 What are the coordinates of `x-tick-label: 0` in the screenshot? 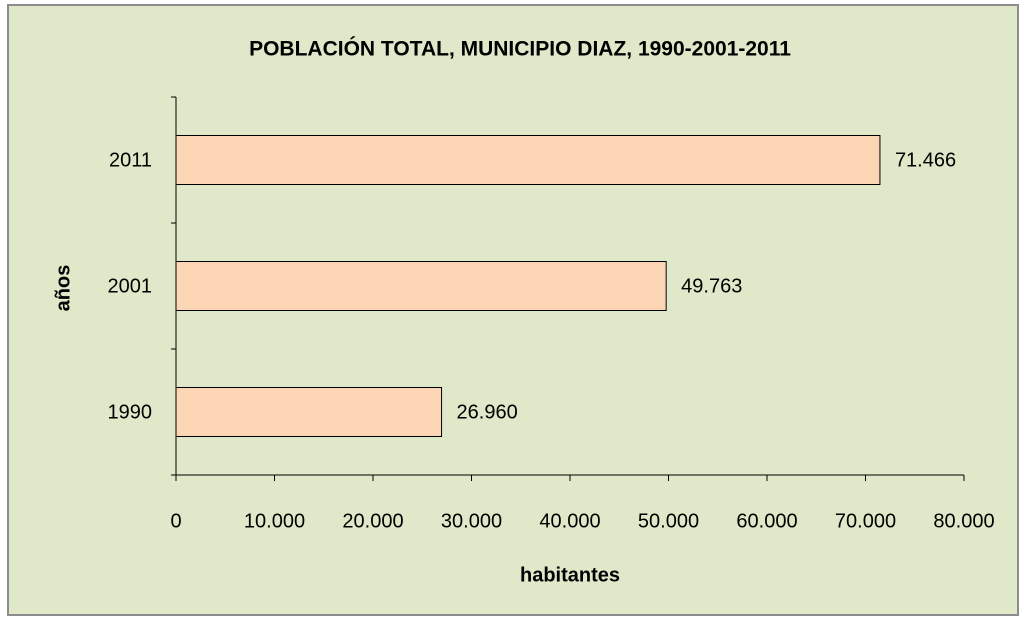 It's located at (175, 521).